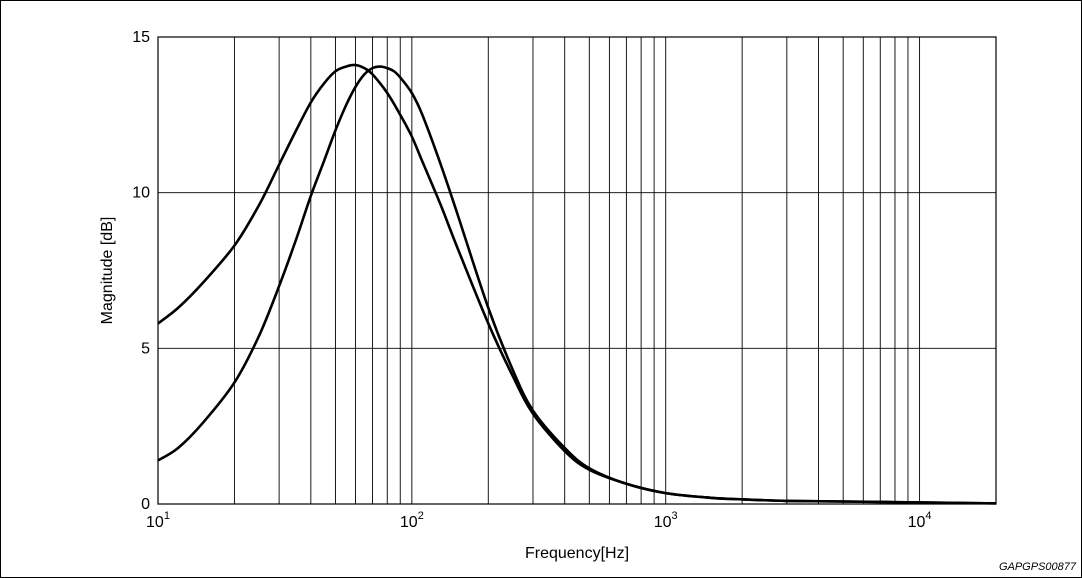 The height and width of the screenshot is (578, 1082). What do you see at coordinates (577, 553) in the screenshot?
I see `x-axis-label: Frequency[Hz]` at bounding box center [577, 553].